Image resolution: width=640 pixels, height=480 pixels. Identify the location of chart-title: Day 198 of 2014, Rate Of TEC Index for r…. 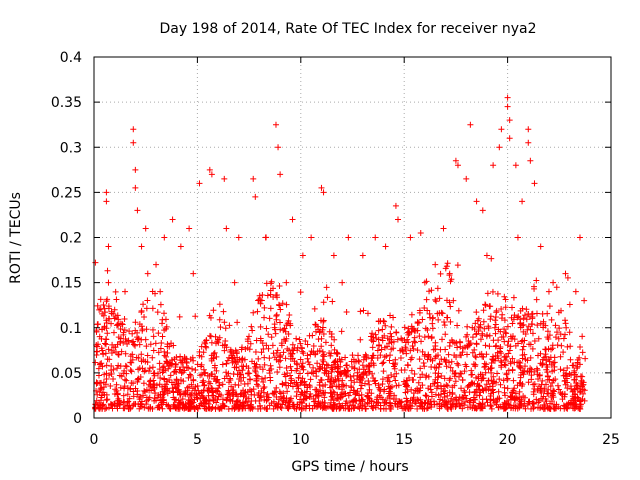
(347, 29).